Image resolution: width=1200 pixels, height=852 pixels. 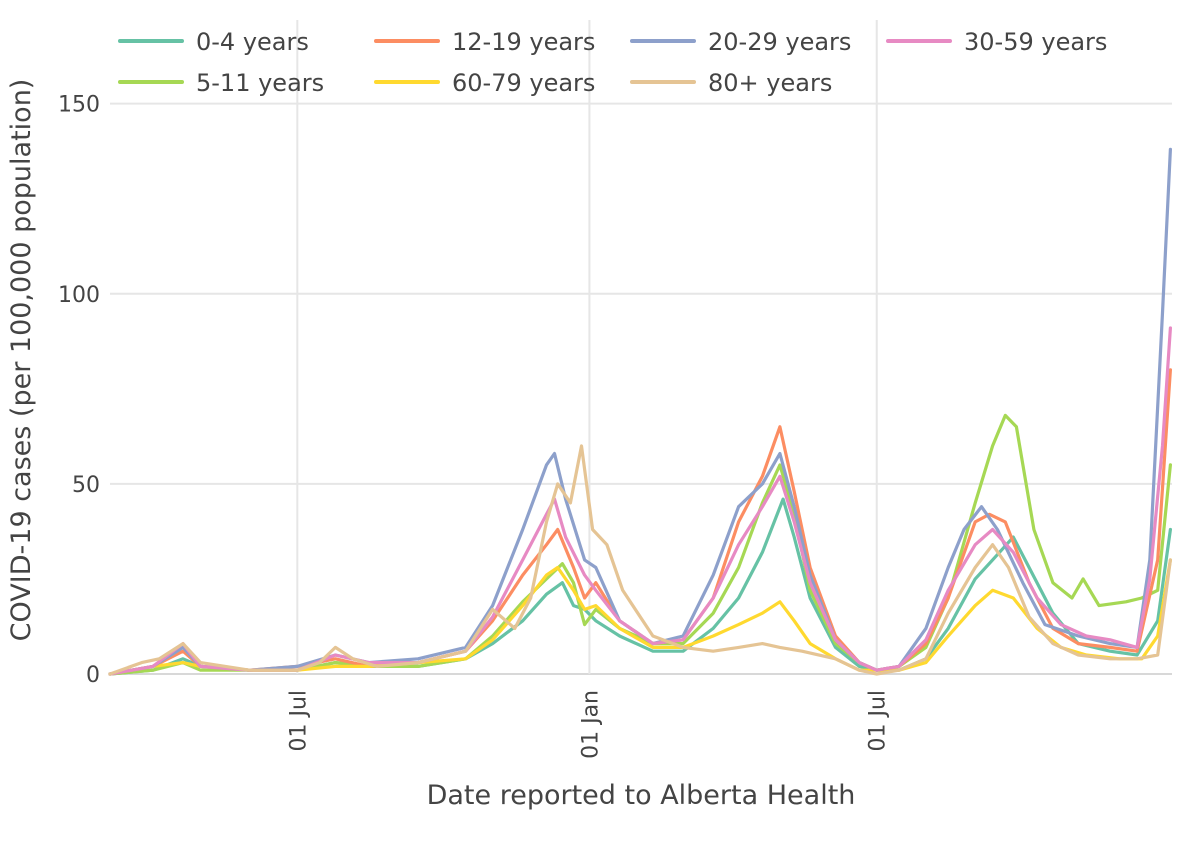 What do you see at coordinates (641, 795) in the screenshot?
I see `x-axis-title: Date reported to Alberta Health` at bounding box center [641, 795].